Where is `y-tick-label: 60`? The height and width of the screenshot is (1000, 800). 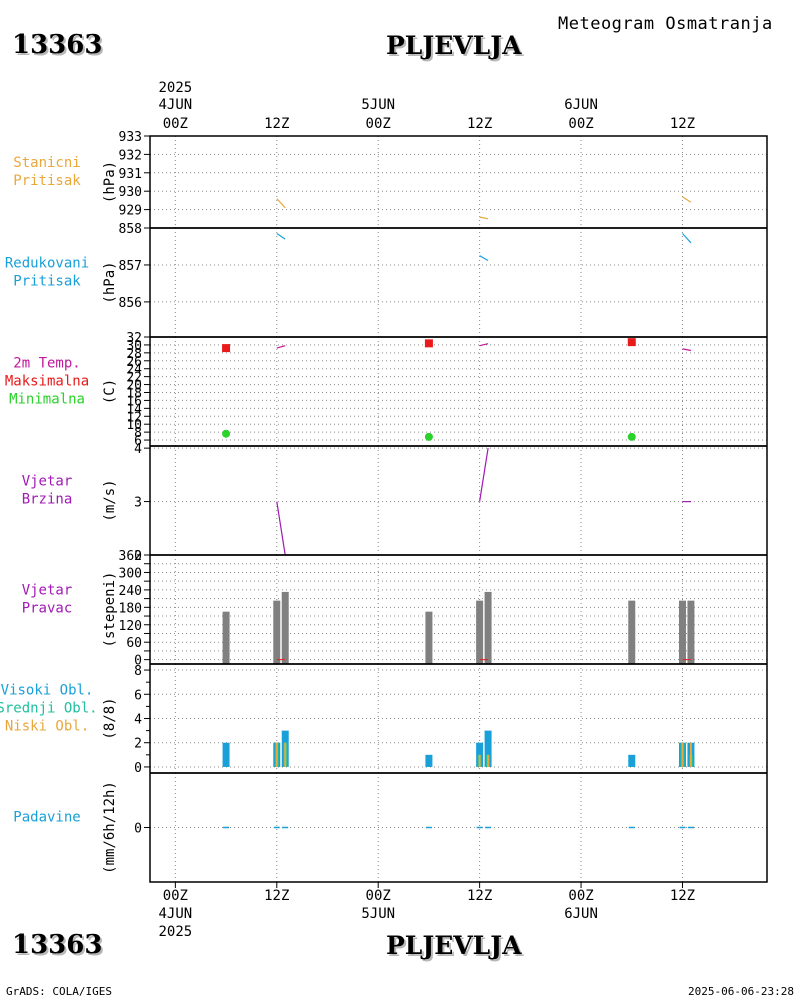 y-tick-label: 60 is located at coordinates (134, 643).